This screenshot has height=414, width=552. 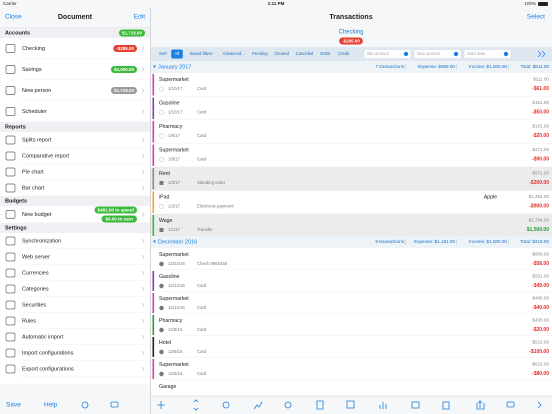 I want to click on row-label: Checking, so click(x=33, y=49).